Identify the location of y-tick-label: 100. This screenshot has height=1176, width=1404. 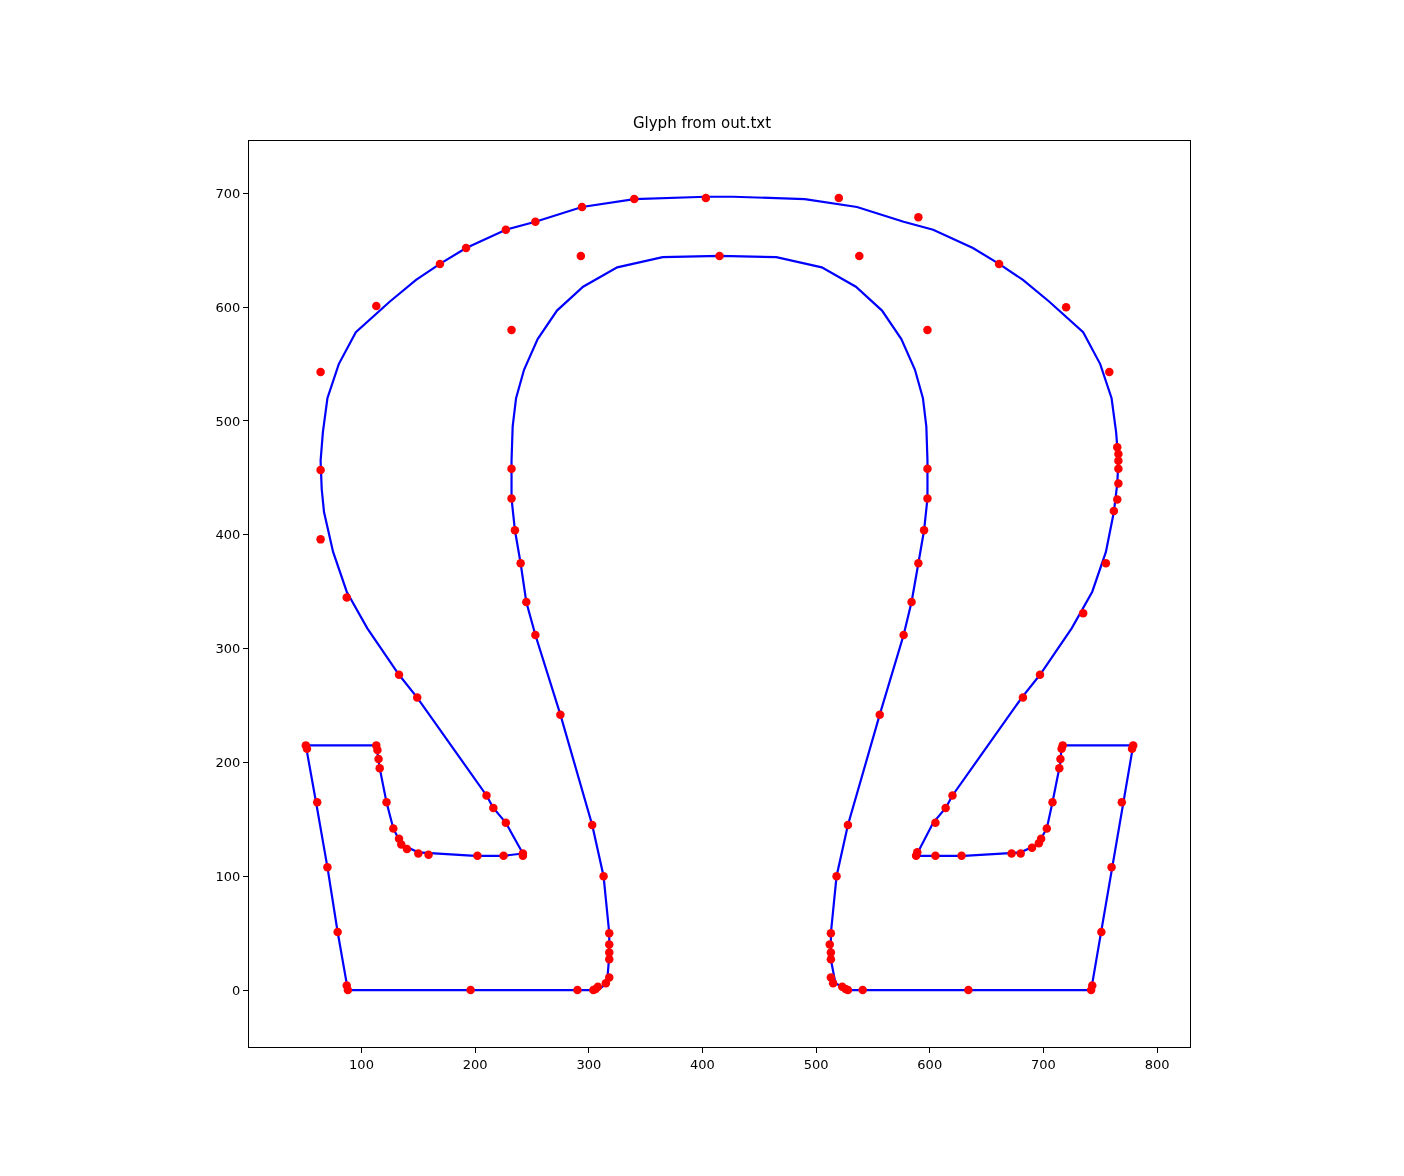
(228, 876).